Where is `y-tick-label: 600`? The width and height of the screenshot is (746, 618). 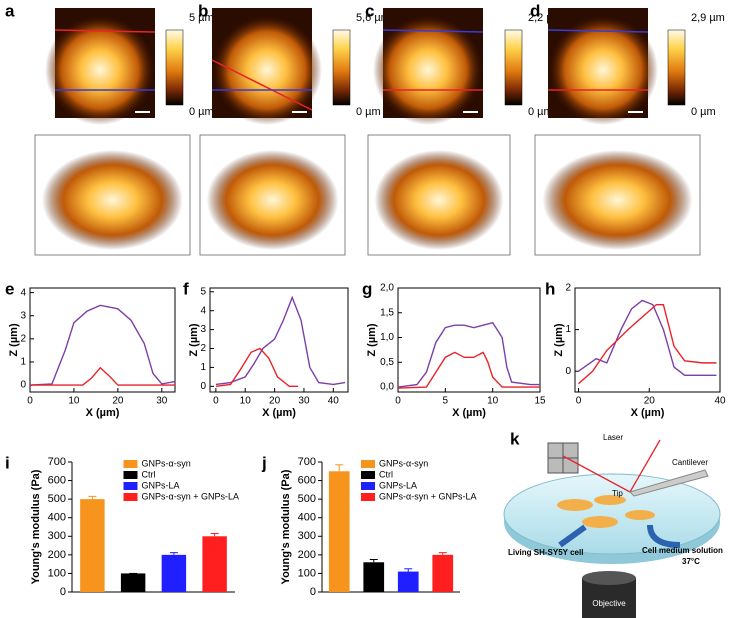
y-tick-label: 600 is located at coordinates (57, 480).